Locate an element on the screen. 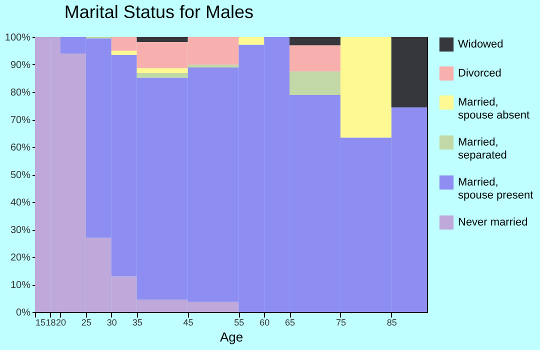 The height and width of the screenshot is (350, 540). x-tick-label: 15 is located at coordinates (41, 323).